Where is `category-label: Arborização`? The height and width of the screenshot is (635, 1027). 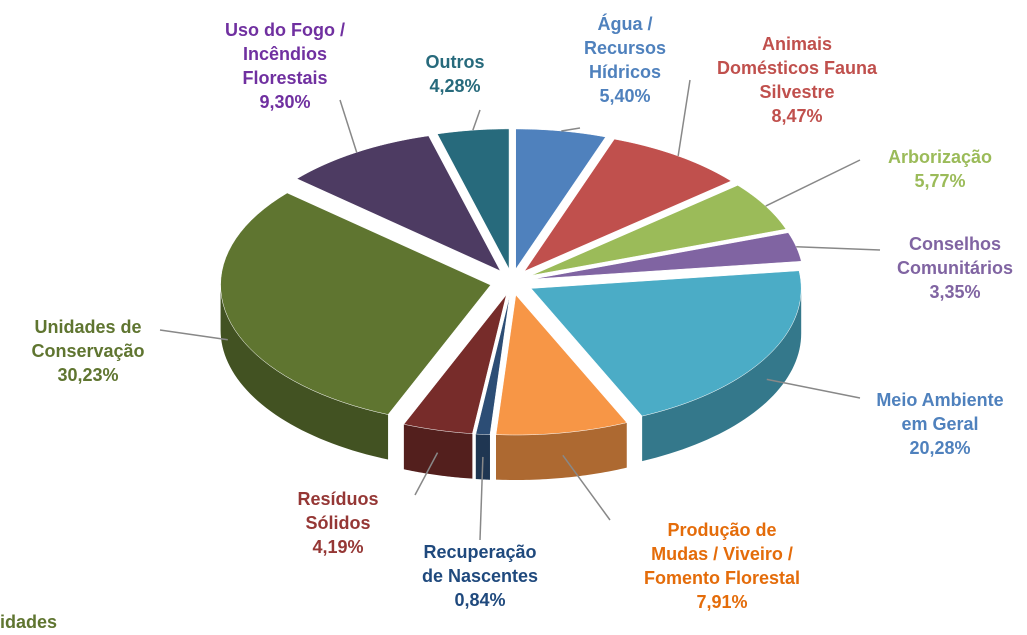 category-label: Arborização is located at coordinates (940, 157).